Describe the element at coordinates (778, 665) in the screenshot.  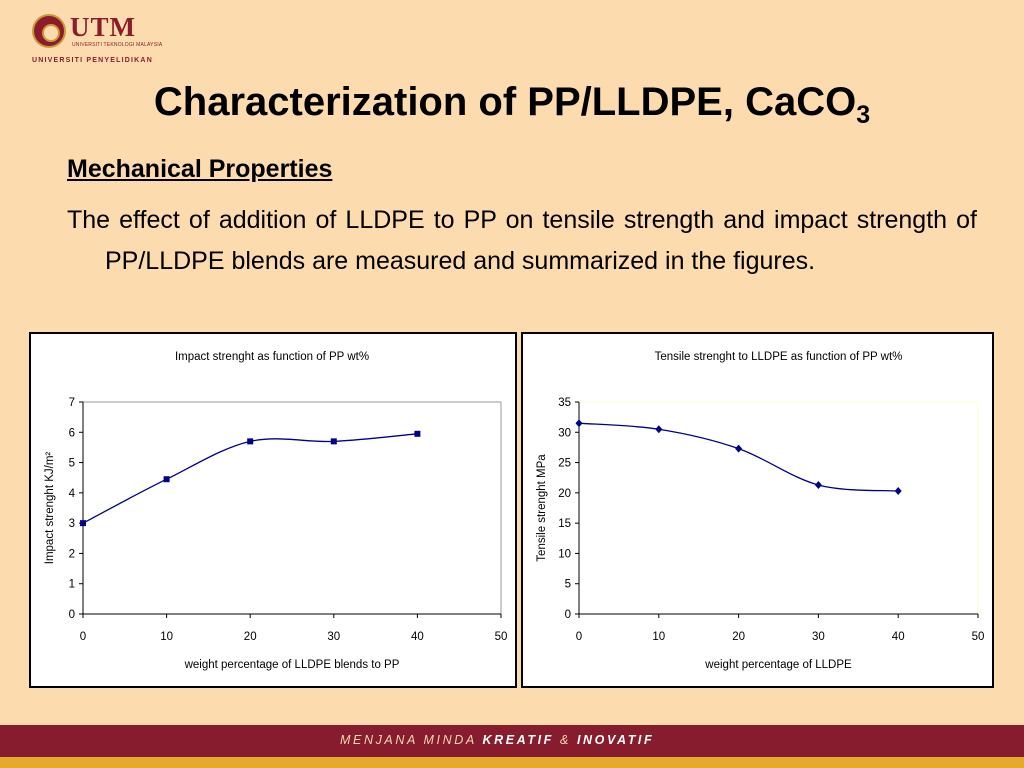
I see `x-axis-label: weight percentage of LLDPE` at that location.